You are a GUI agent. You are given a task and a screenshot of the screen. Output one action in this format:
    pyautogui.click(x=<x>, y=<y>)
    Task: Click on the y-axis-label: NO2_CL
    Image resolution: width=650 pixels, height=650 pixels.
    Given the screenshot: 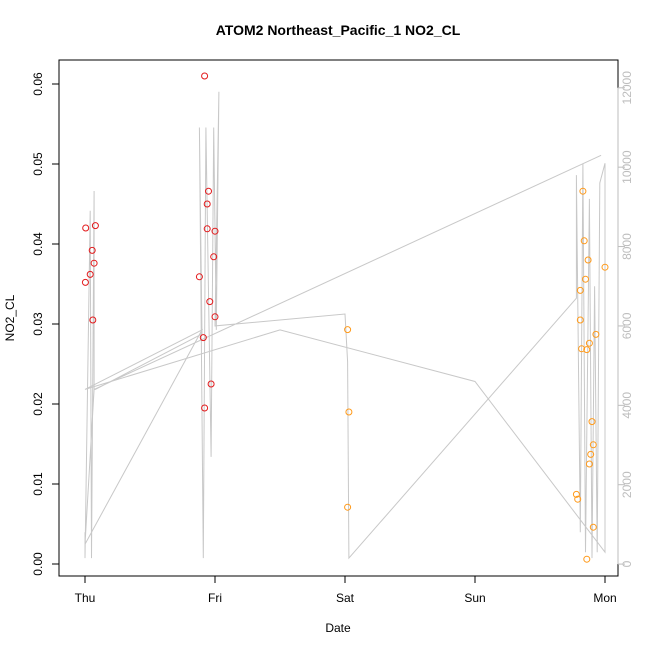 What is the action you would take?
    pyautogui.click(x=10, y=317)
    